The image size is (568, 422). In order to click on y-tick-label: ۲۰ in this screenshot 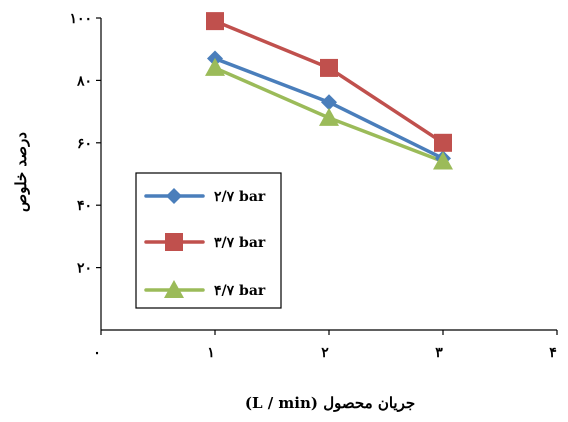, I will do `click(84, 269)`.